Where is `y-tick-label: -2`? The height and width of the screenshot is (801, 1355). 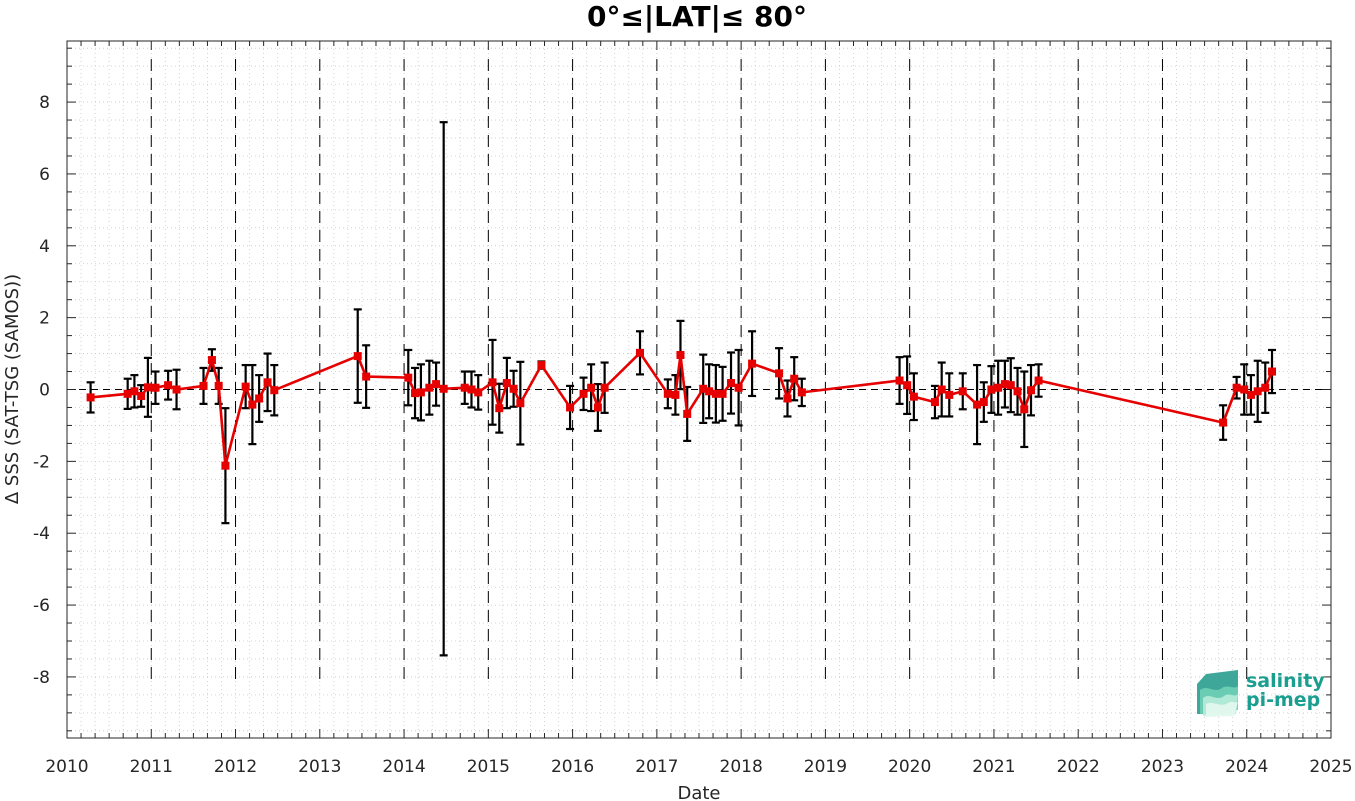
y-tick-label: -2 is located at coordinates (41, 462).